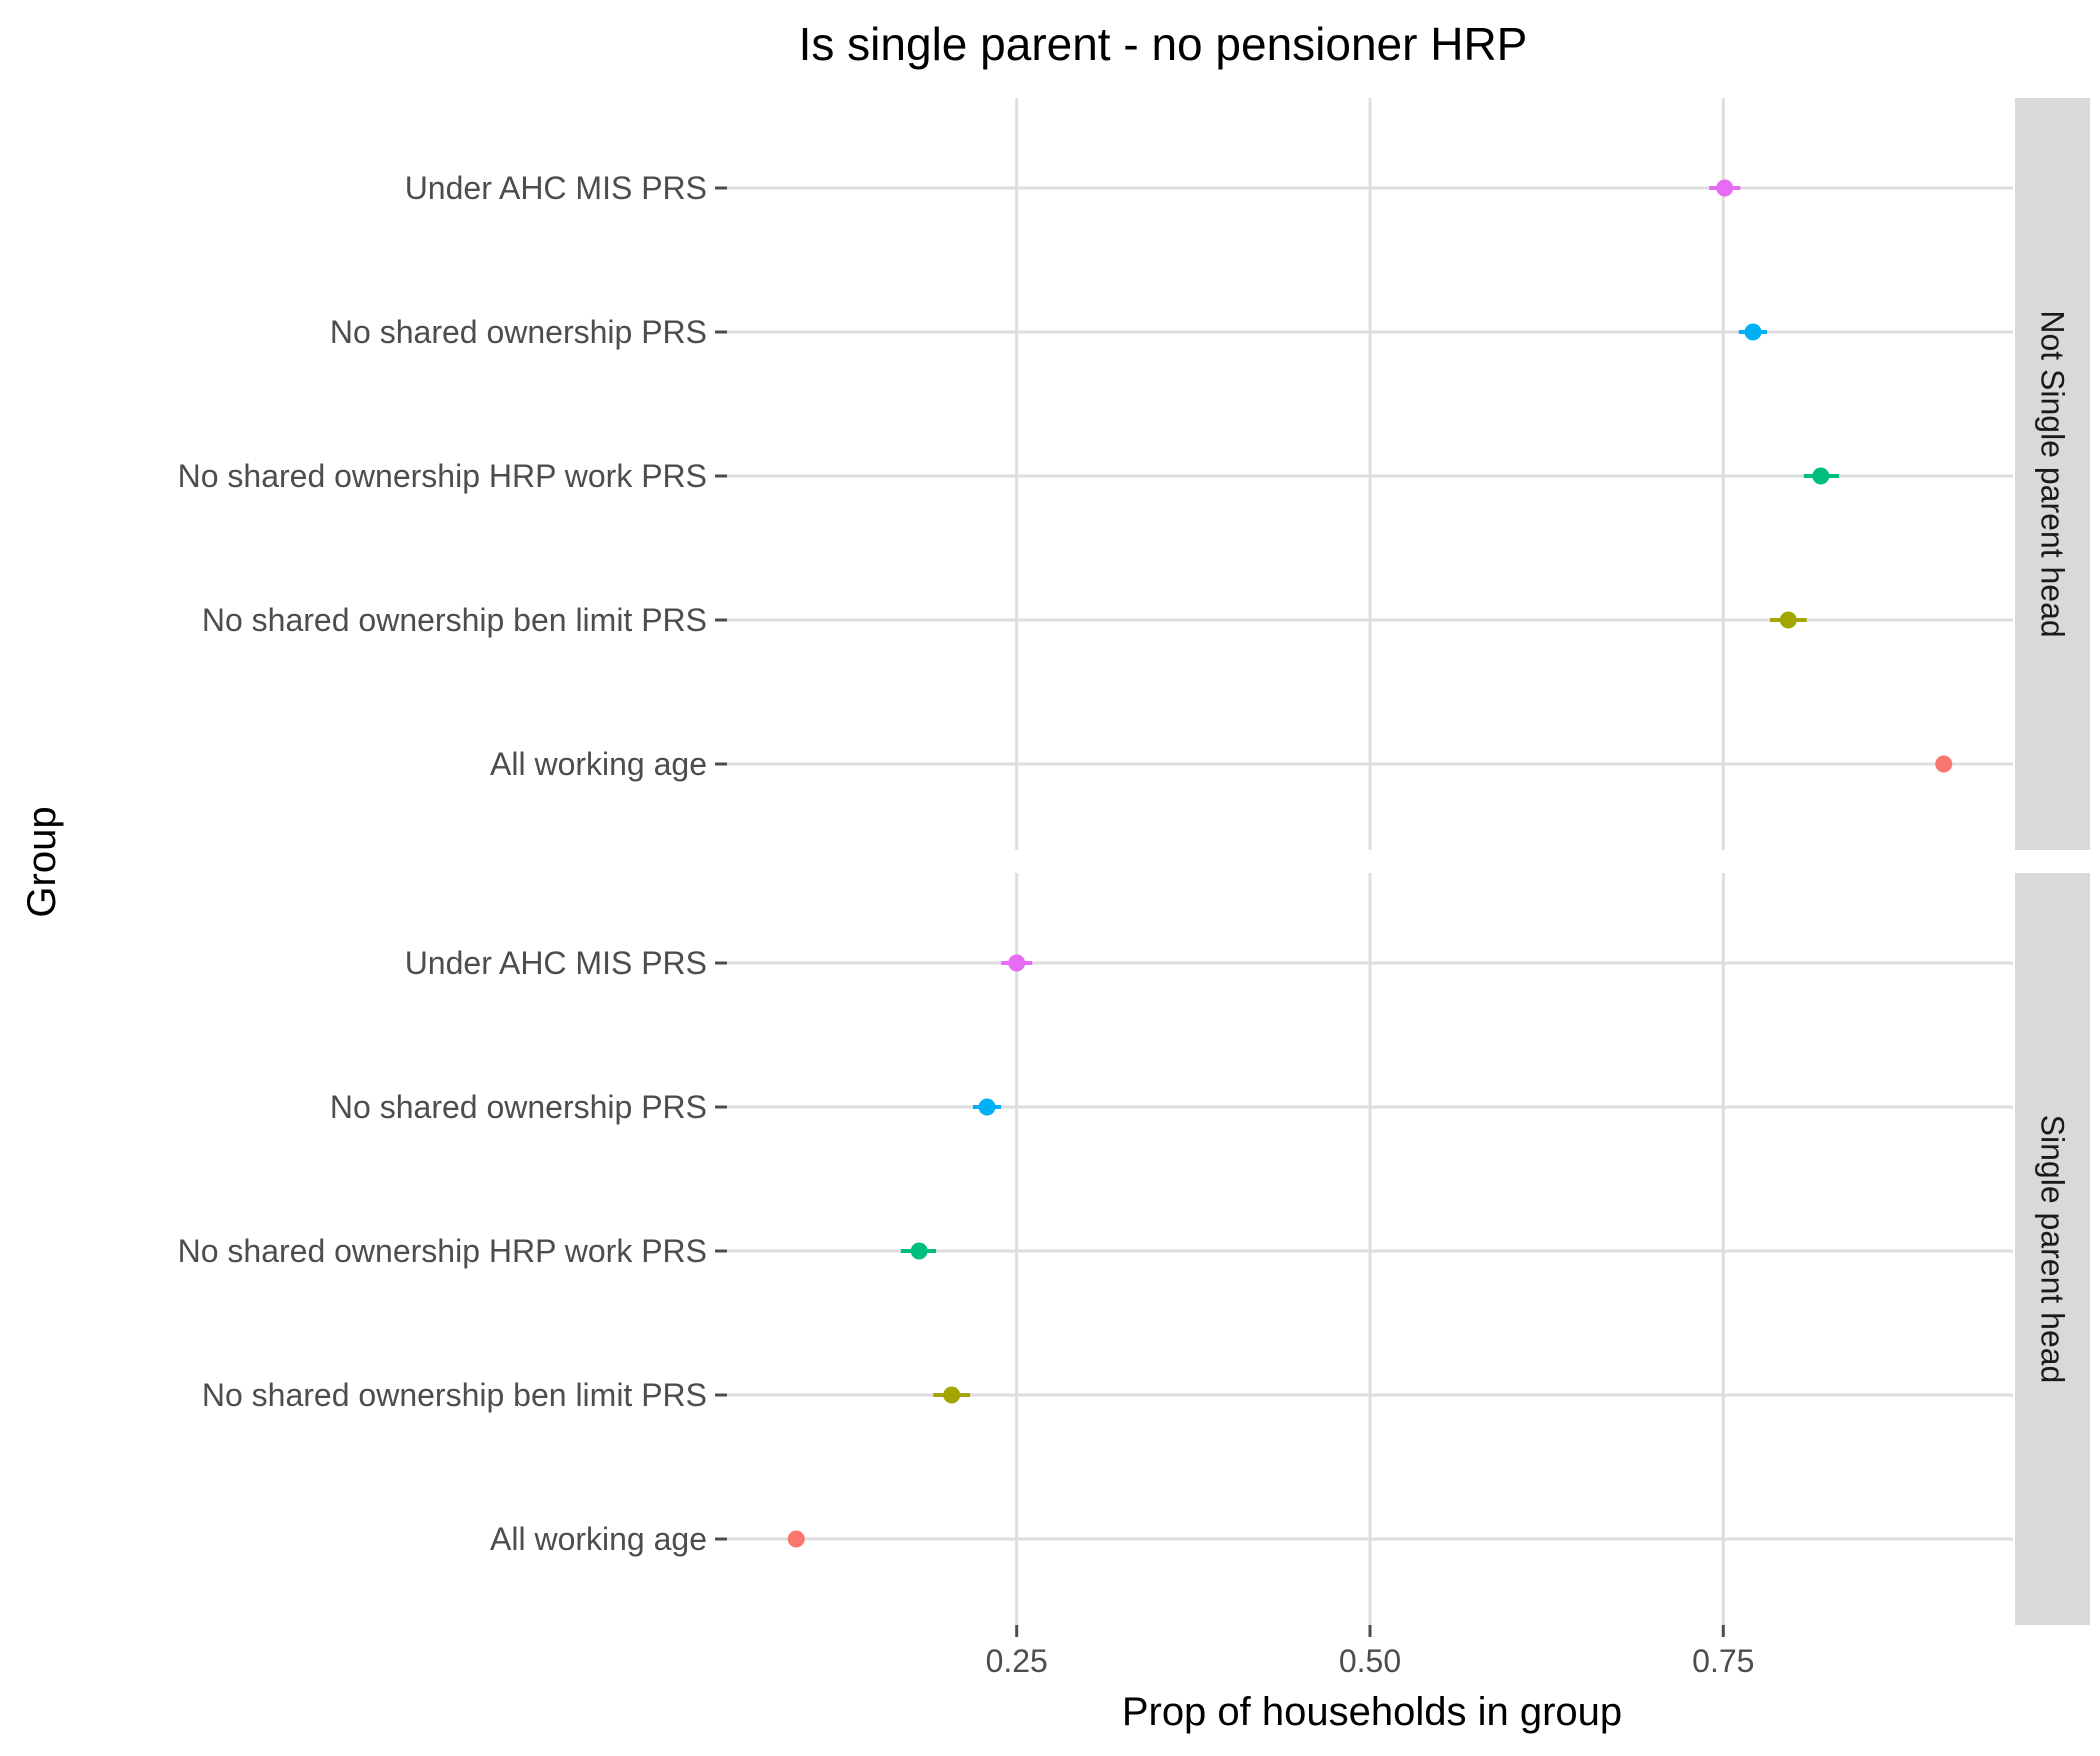  I want to click on y-axis-title: Group, so click(42, 861).